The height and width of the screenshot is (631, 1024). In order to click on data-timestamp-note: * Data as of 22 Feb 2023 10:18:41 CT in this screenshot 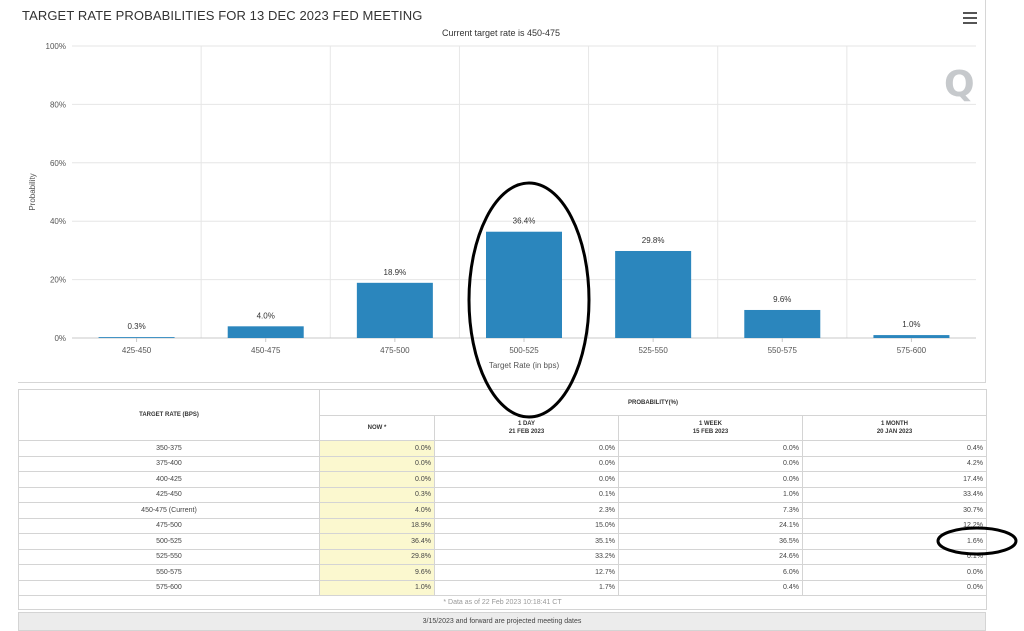, I will do `click(502, 602)`.